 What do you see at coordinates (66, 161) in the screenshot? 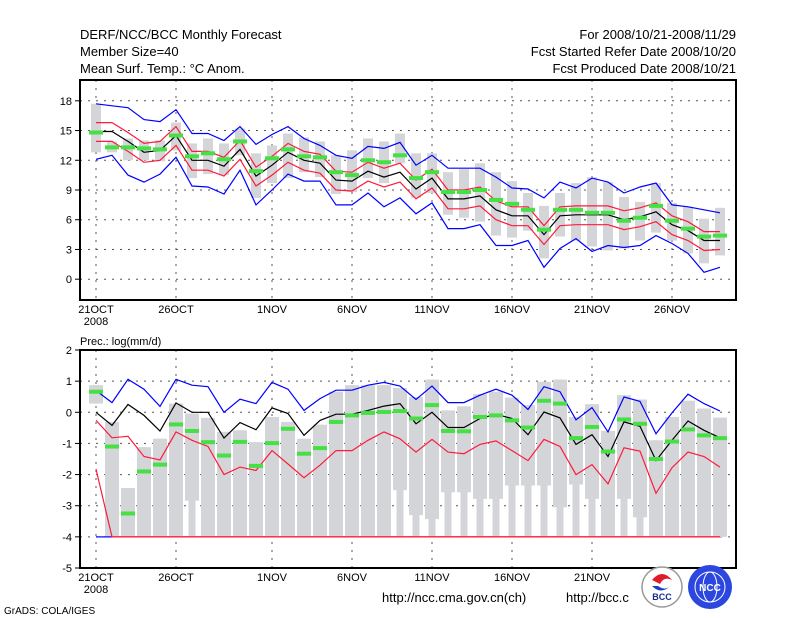
I see `y-tick-label: 12` at bounding box center [66, 161].